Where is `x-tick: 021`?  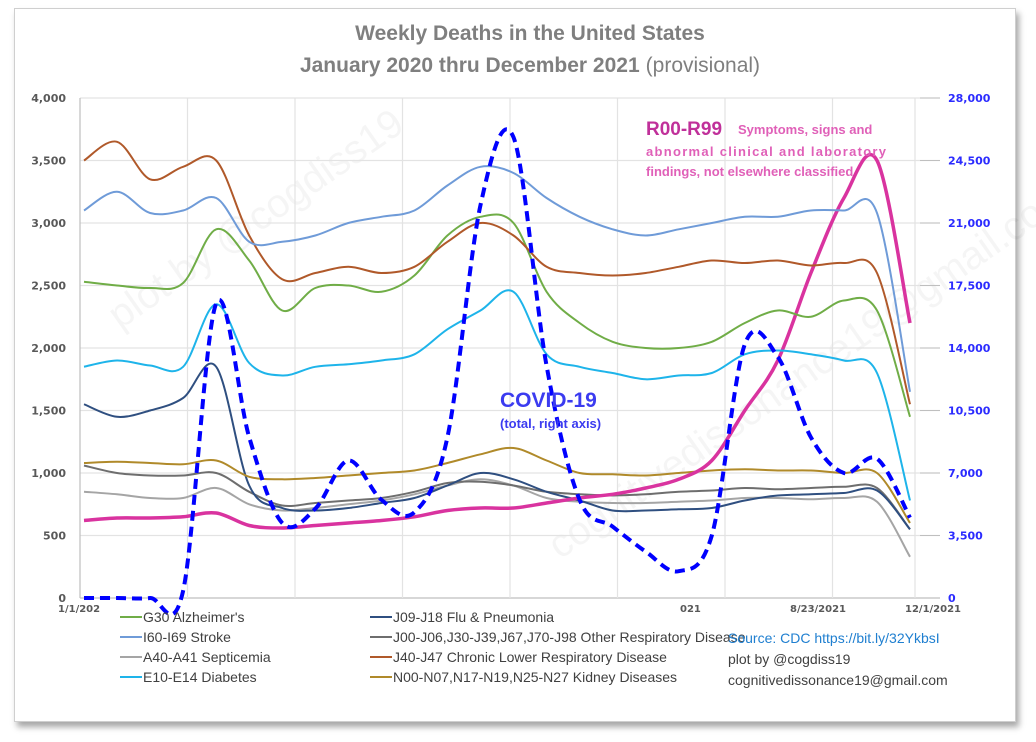 x-tick: 021 is located at coordinates (690, 609).